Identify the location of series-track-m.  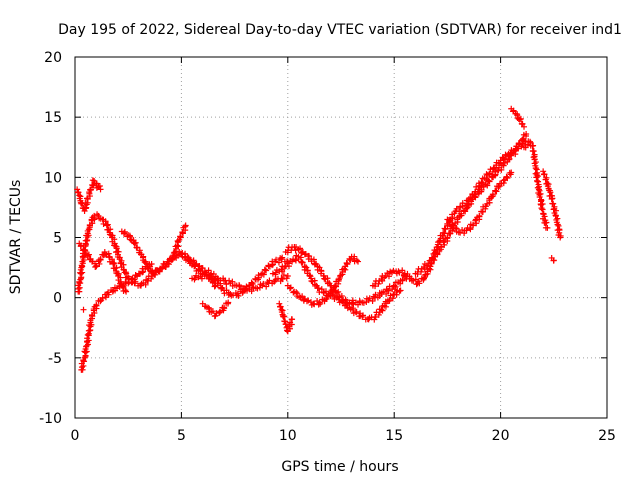
(470, 207).